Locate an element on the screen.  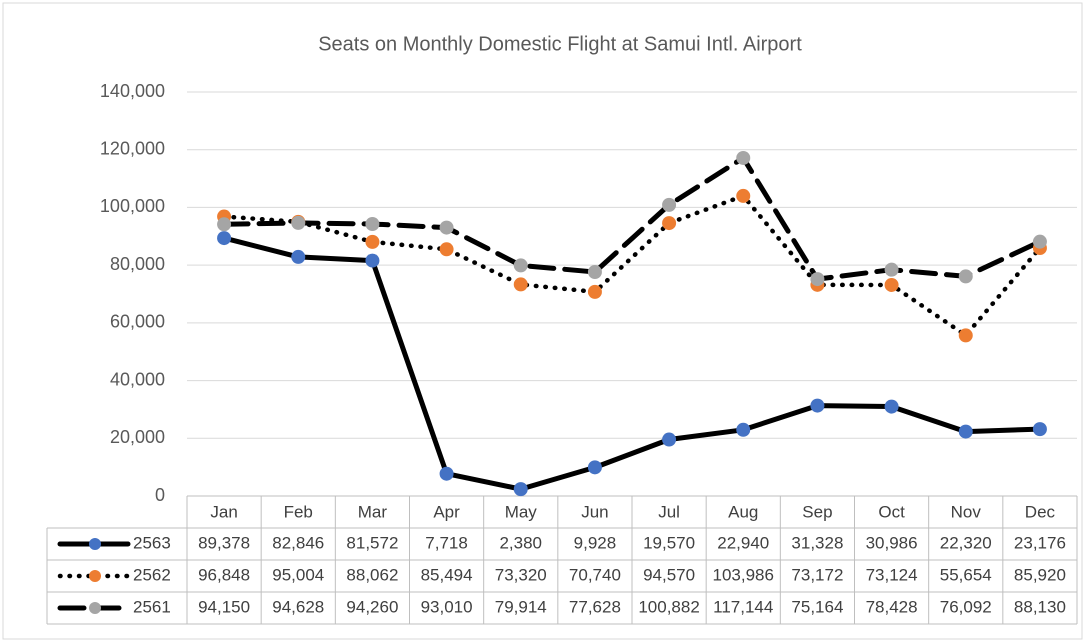
table-cell: 103,986 is located at coordinates (743, 574).